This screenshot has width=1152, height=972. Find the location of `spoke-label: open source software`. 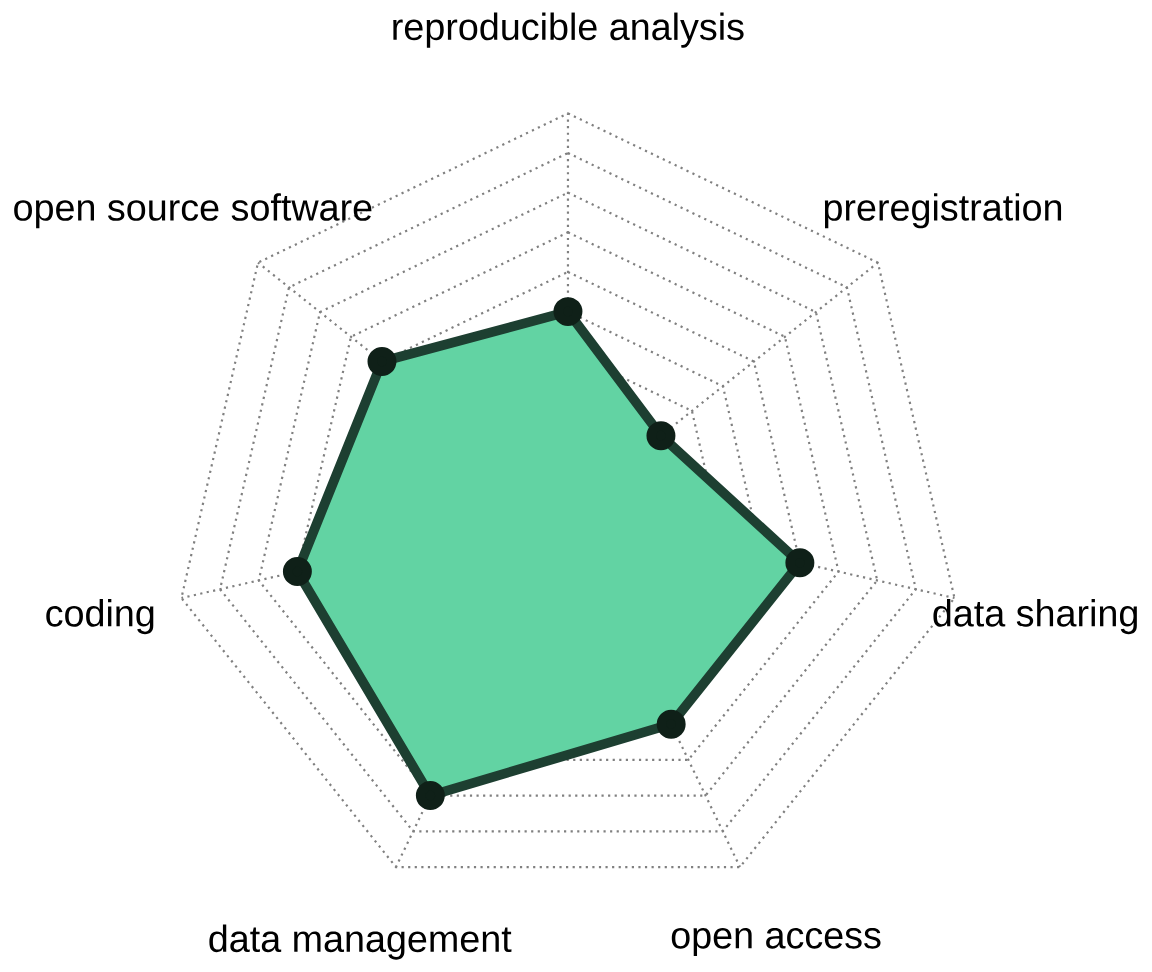

spoke-label: open source software is located at coordinates (193, 211).